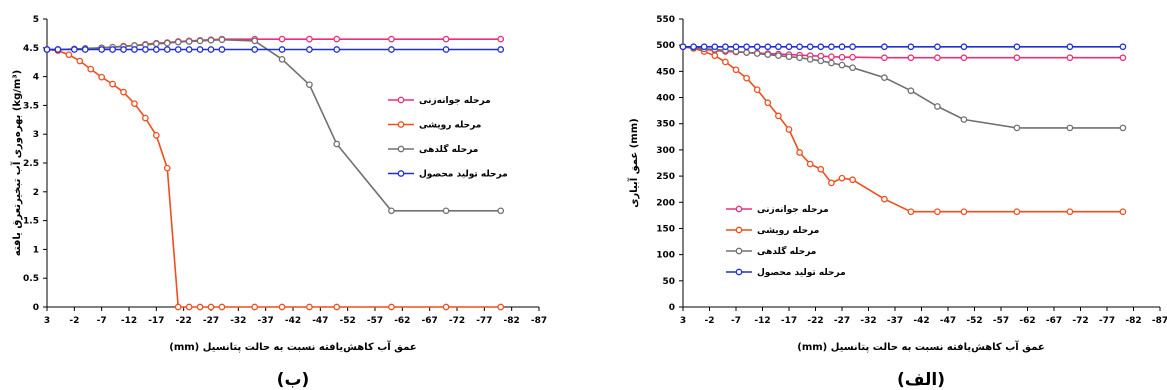 The width and height of the screenshot is (1167, 390). What do you see at coordinates (293, 321) in the screenshot?
I see `x-tick-label: -42` at bounding box center [293, 321].